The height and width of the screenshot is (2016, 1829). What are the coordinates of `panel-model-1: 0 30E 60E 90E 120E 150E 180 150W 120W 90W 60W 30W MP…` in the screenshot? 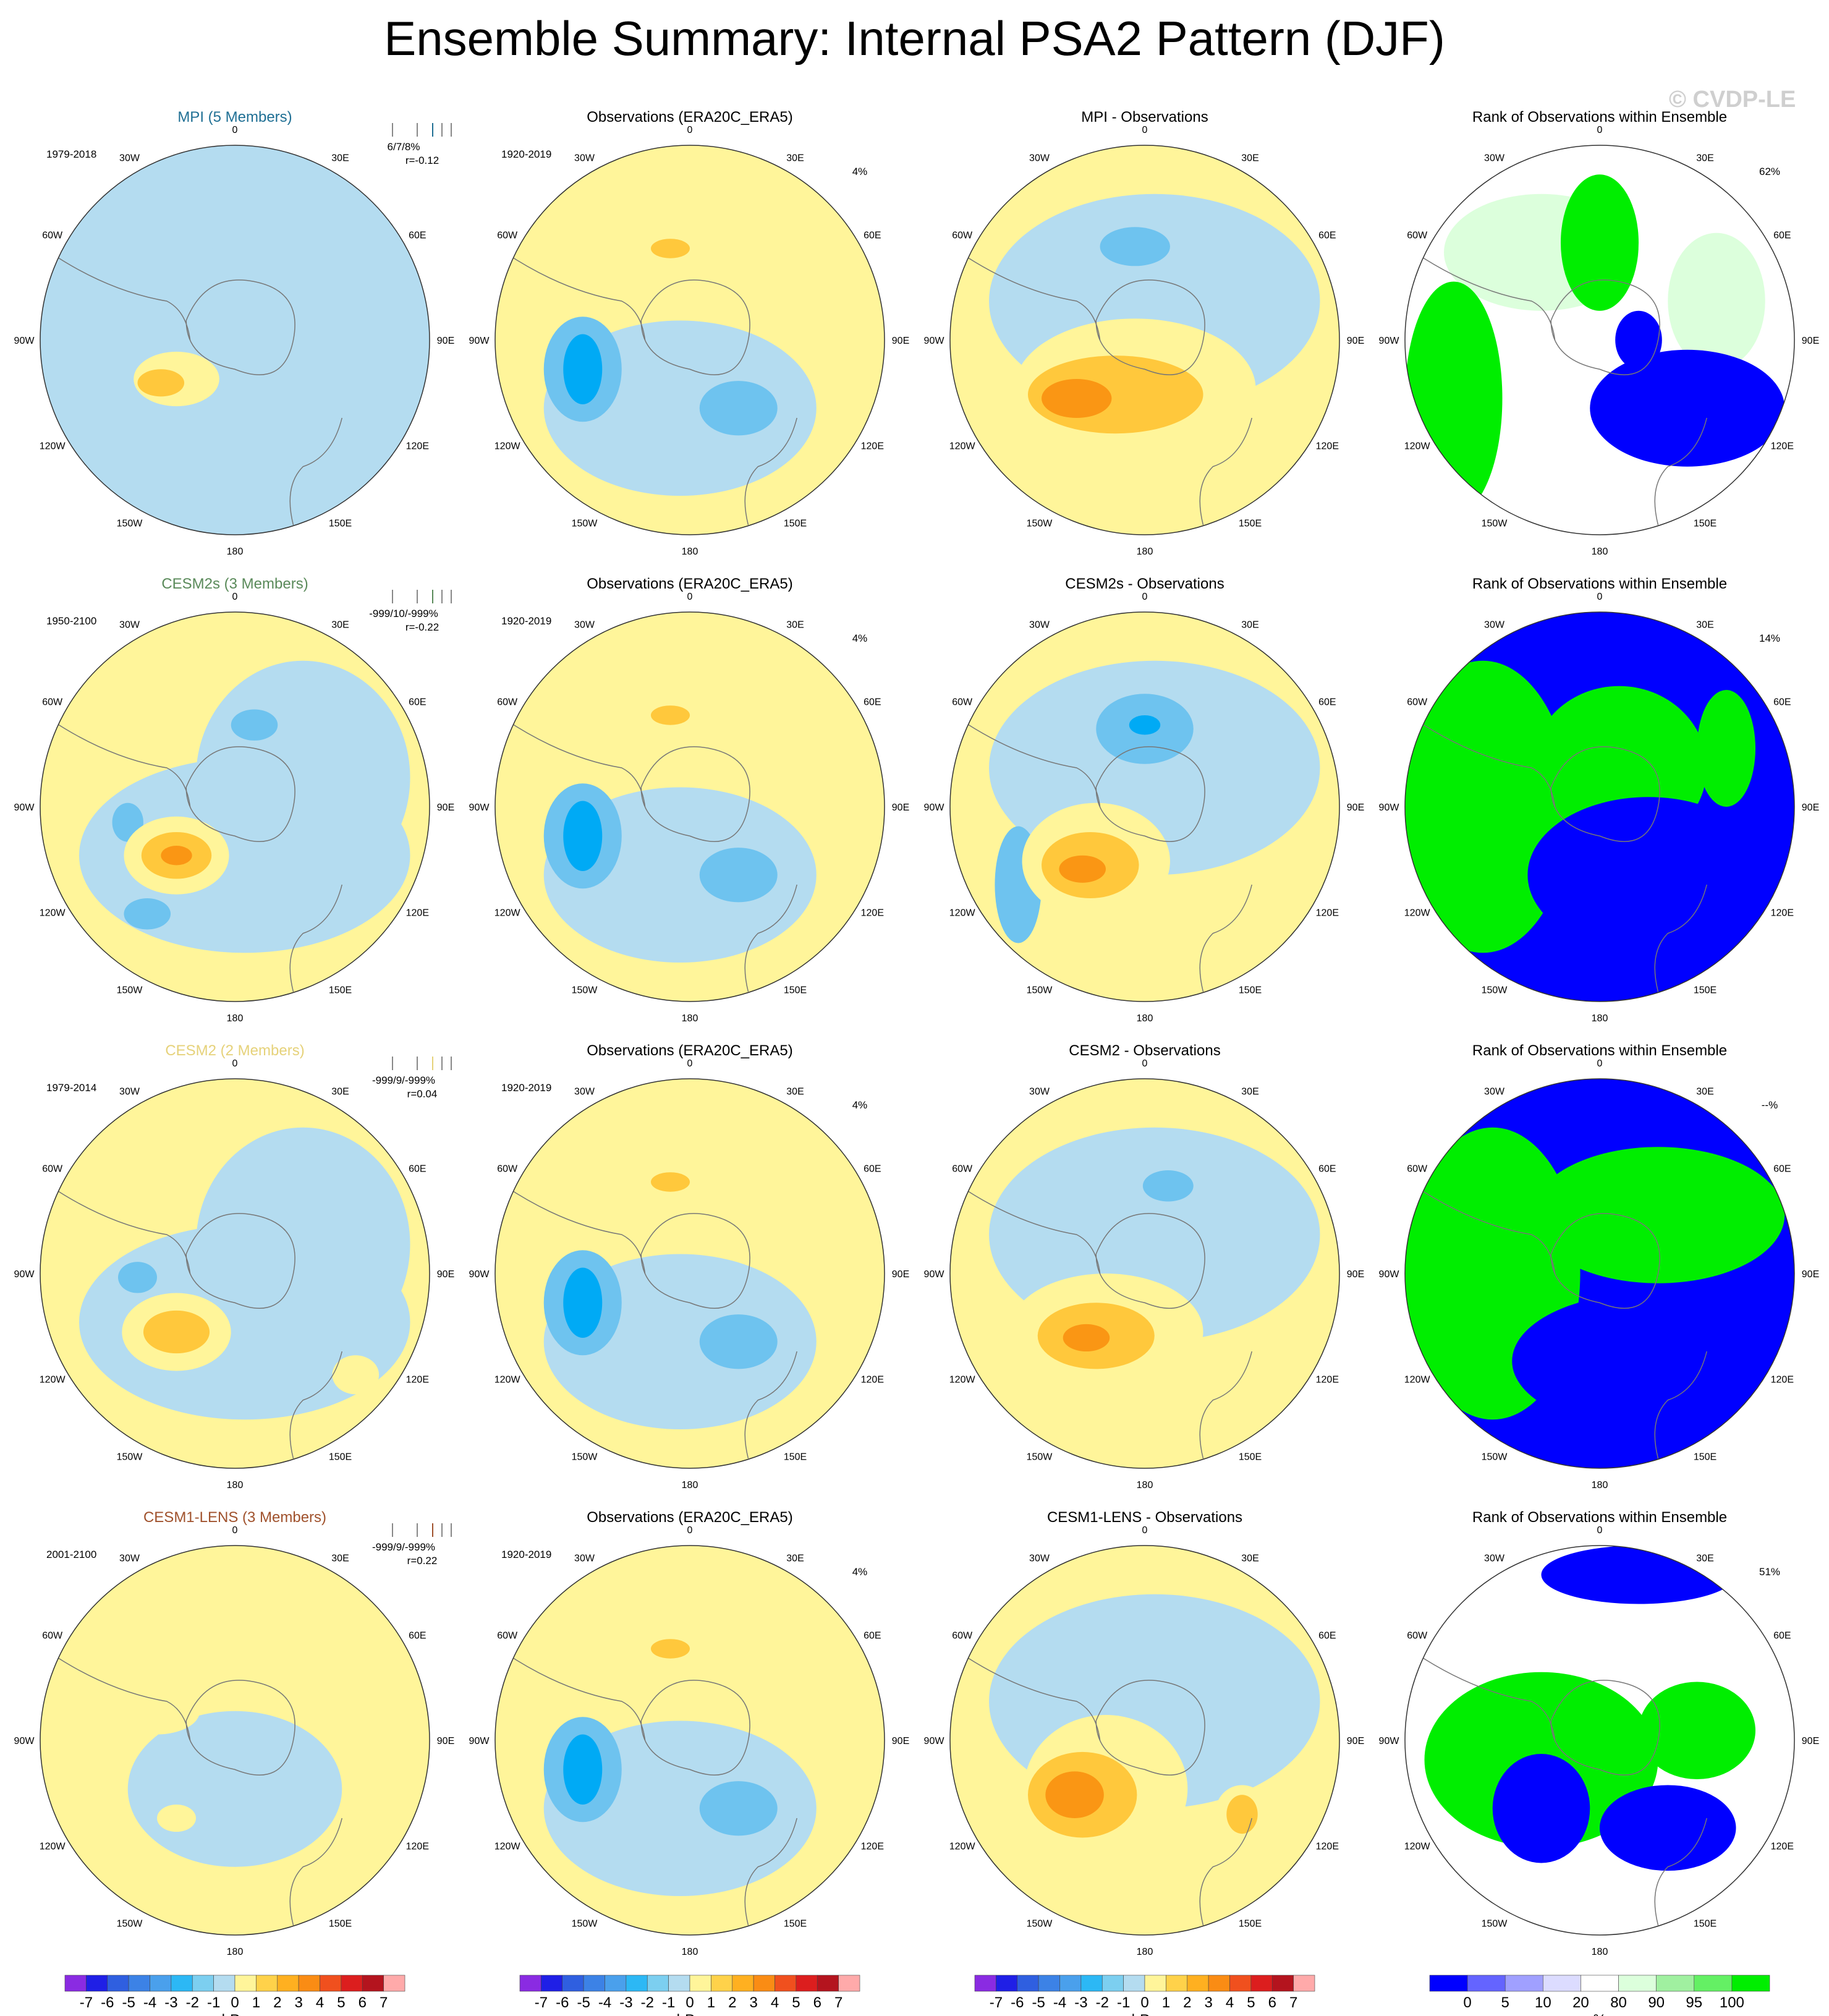 It's located at (234, 333).